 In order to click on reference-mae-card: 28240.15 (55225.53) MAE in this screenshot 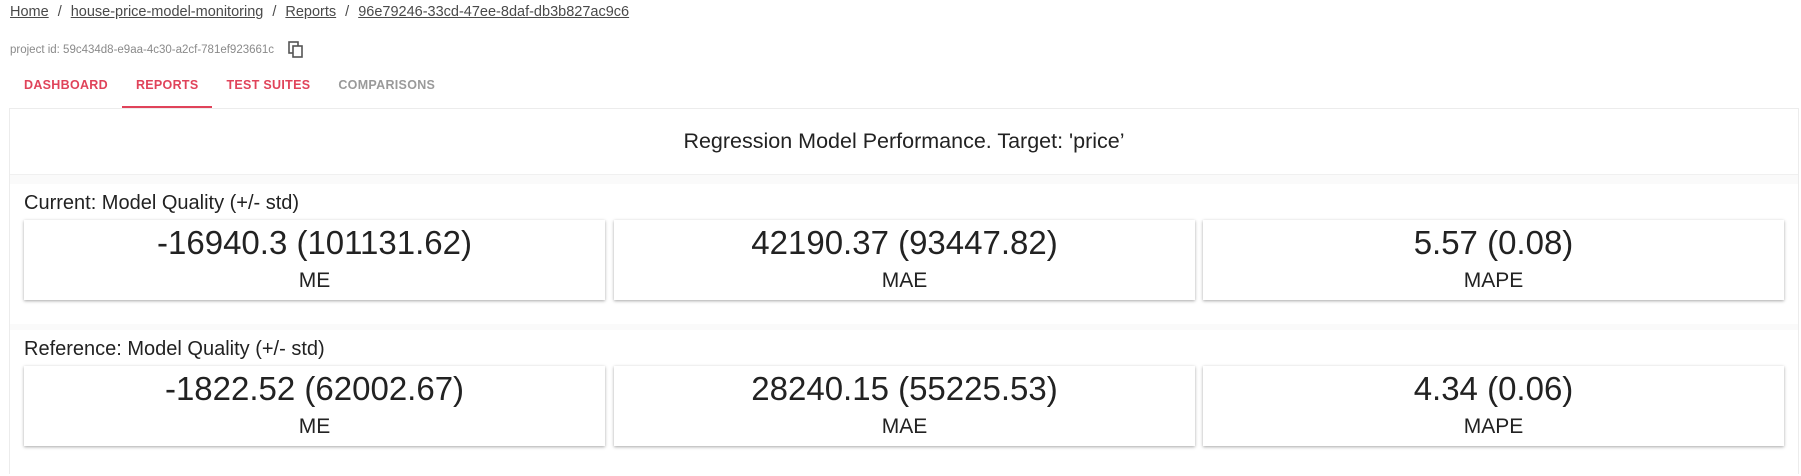, I will do `click(904, 406)`.